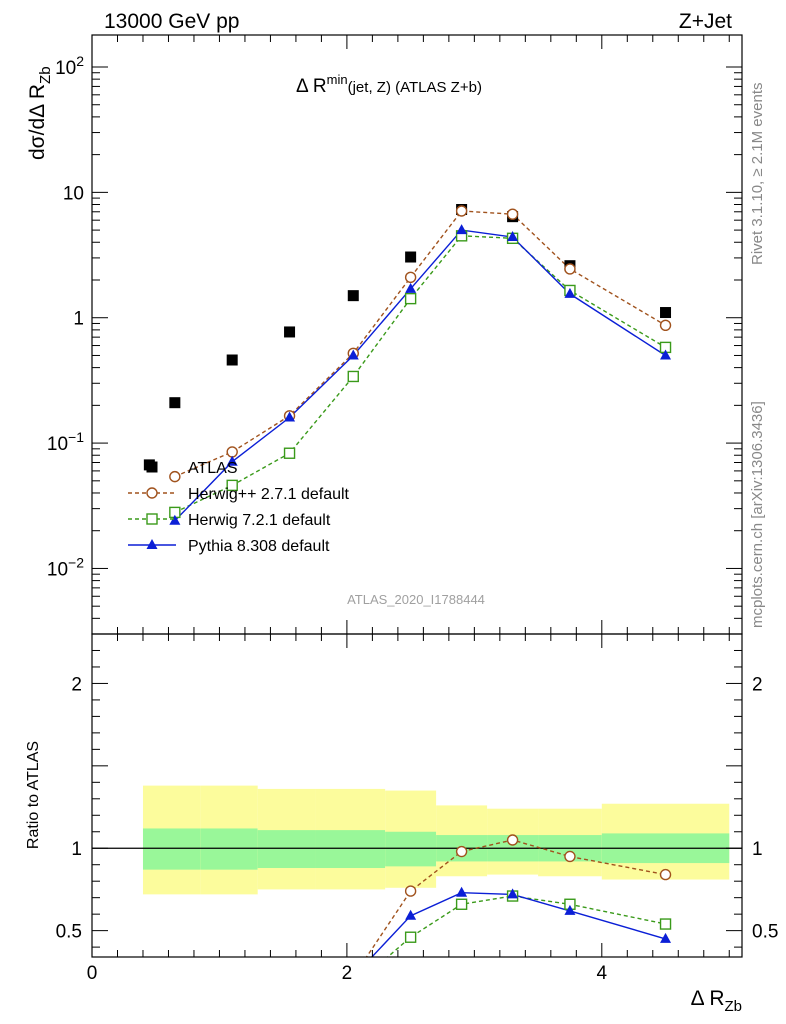 The width and height of the screenshot is (786, 1024). Describe the element at coordinates (269, 494) in the screenshot. I see `legend-label-herwig_pp: Herwig++ 2.7.1 default` at that location.